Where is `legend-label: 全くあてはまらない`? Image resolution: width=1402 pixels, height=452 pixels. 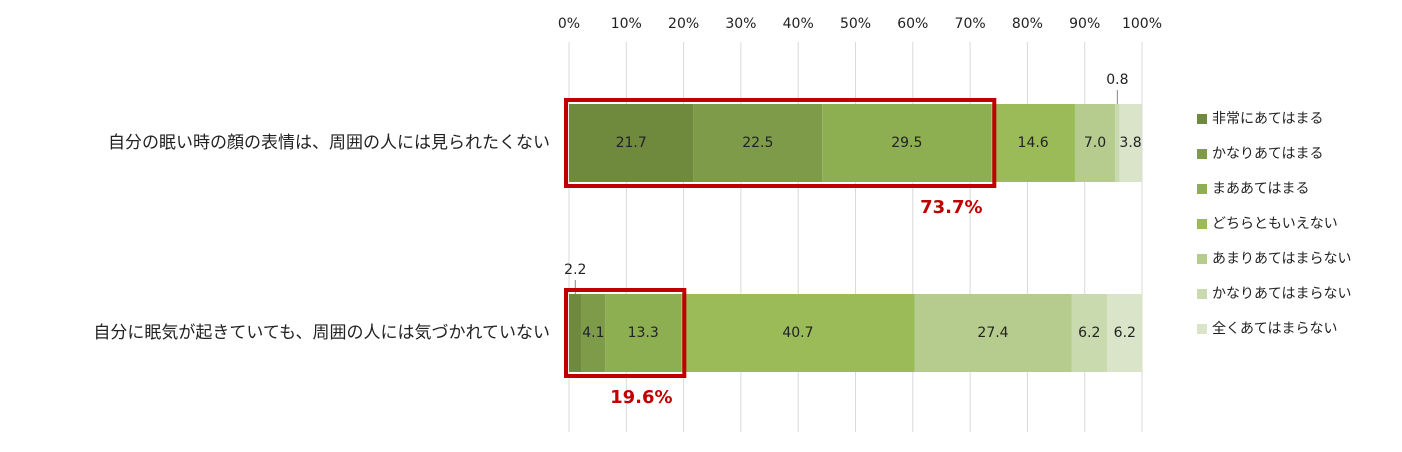
legend-label: 全くあてはまらない is located at coordinates (1274, 328).